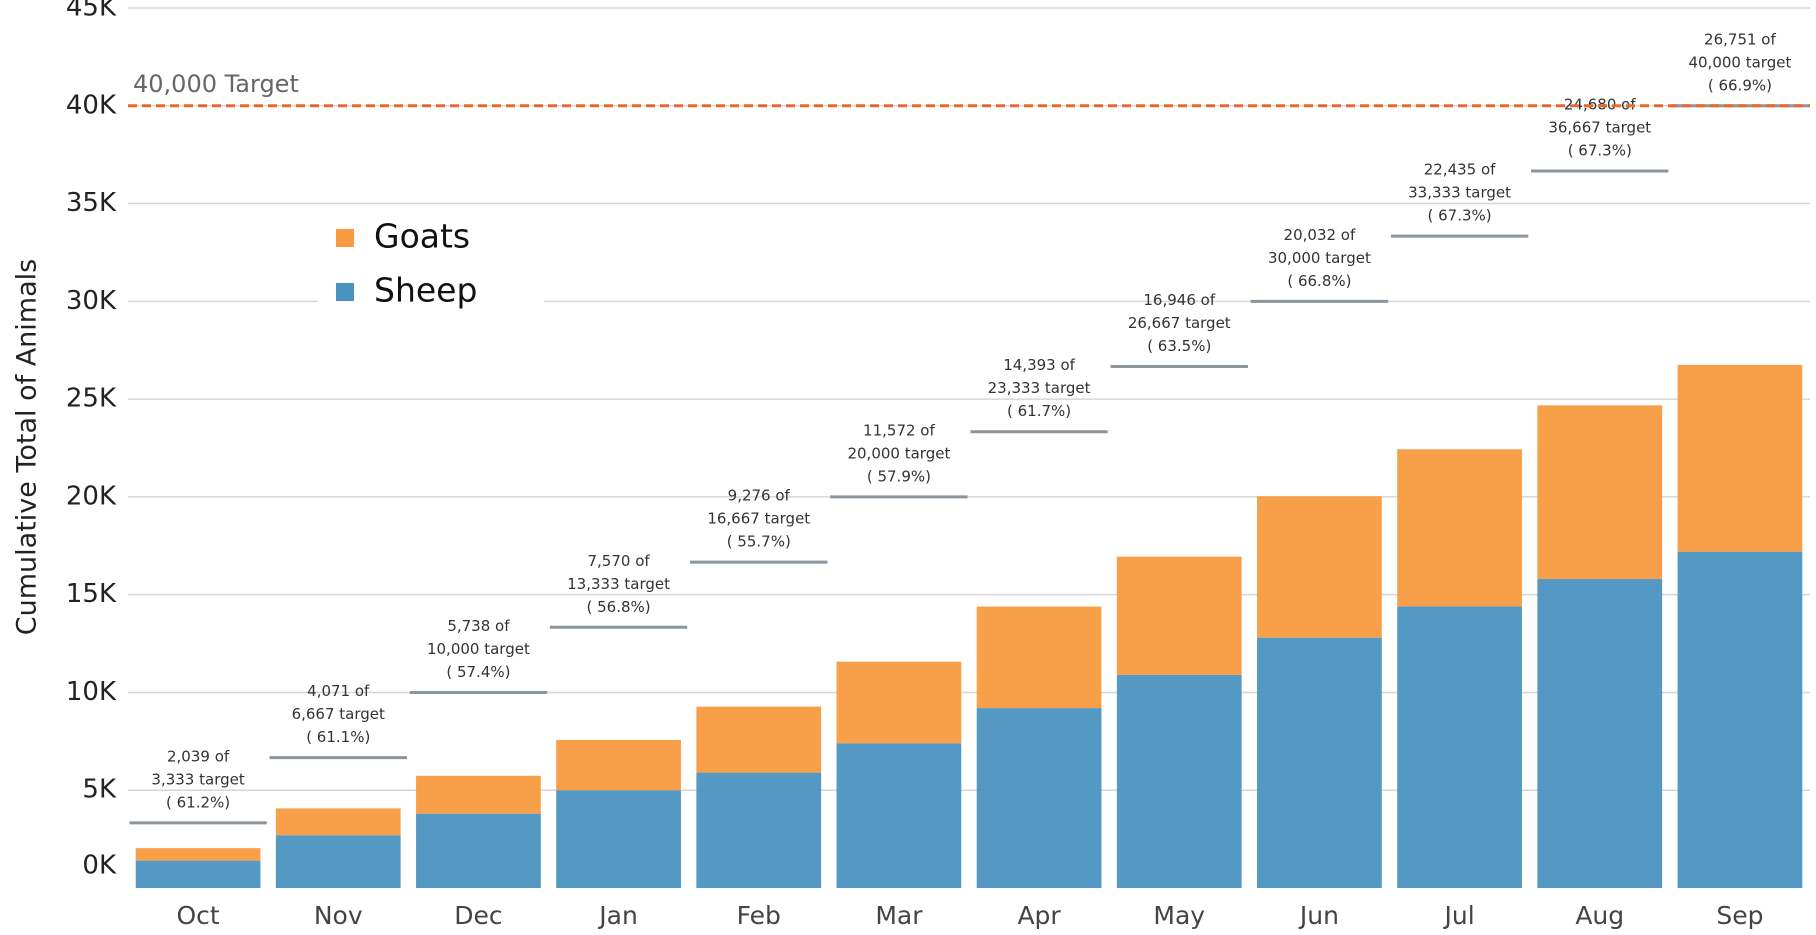 This screenshot has width=1816, height=935. I want to click on annotation: 14,393 of, so click(1039, 365).